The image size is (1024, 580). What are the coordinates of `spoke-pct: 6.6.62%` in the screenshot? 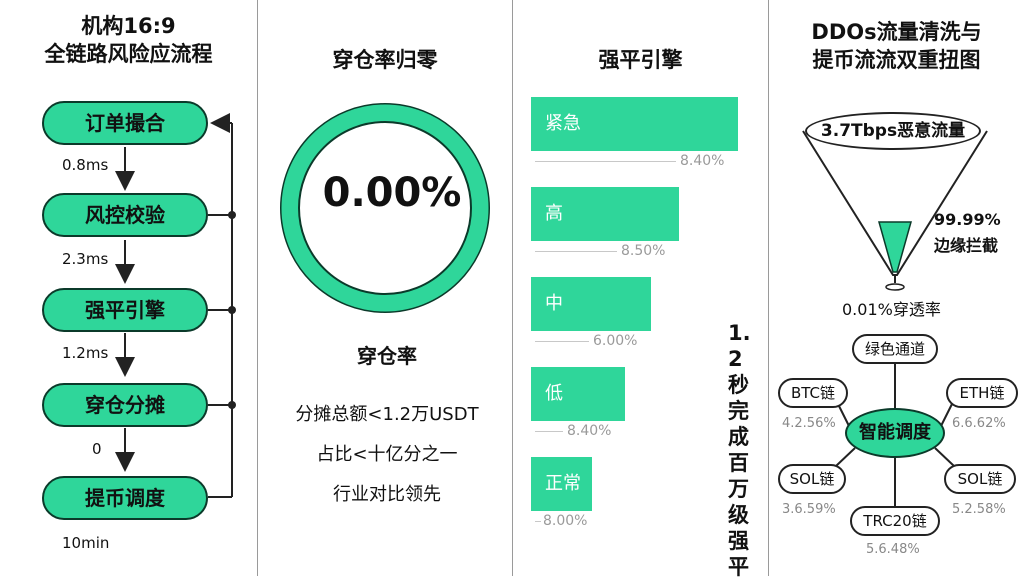 It's located at (979, 423).